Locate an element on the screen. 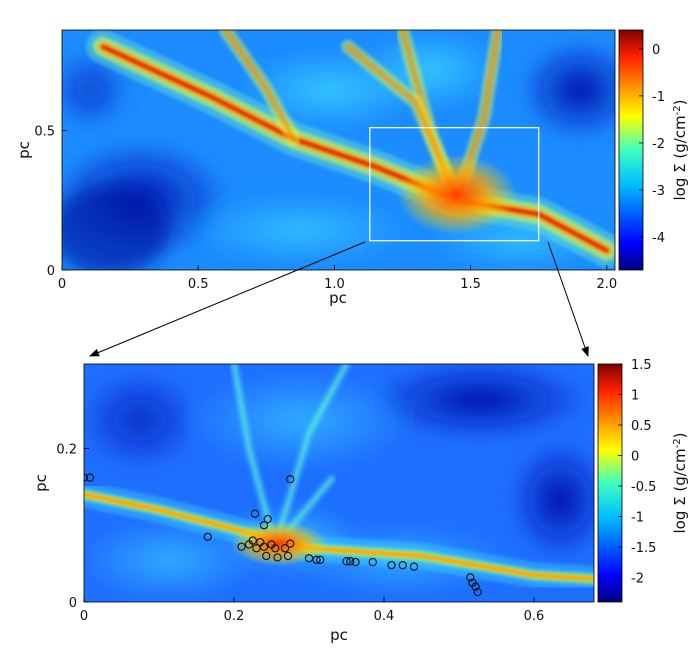 The width and height of the screenshot is (700, 656). colorbar-tick-label: -4 is located at coordinates (658, 238).